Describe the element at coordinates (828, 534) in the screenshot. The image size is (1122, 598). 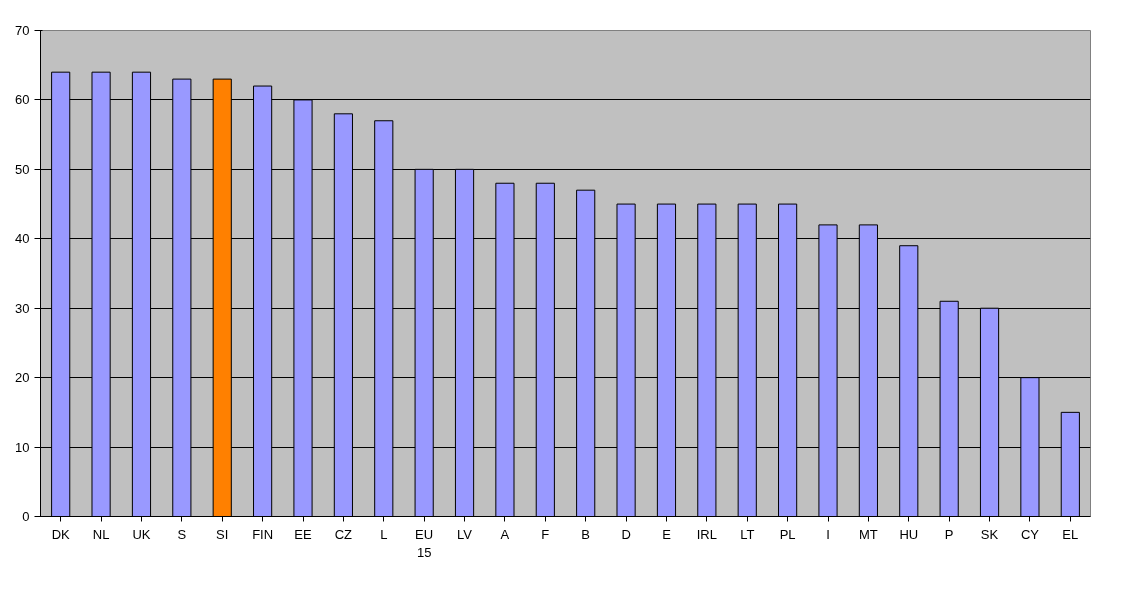
I see `x-tick-label: I` at that location.